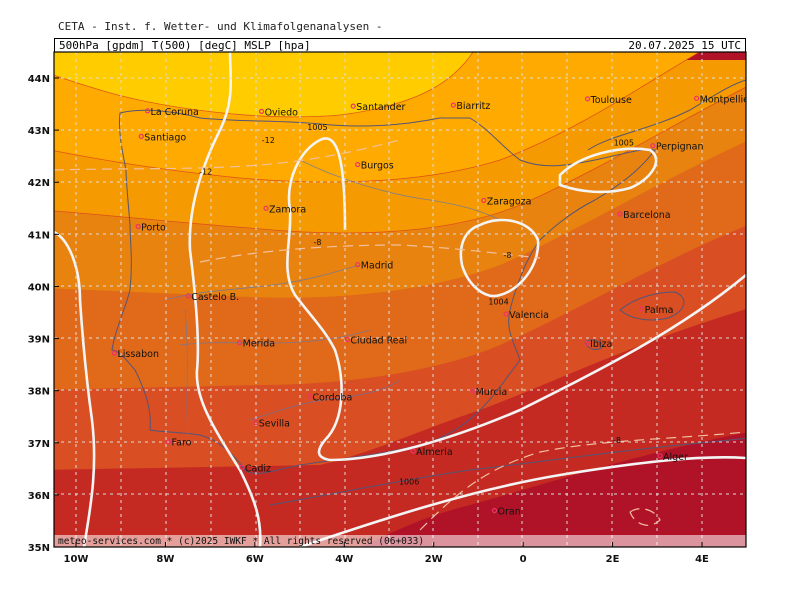 The width and height of the screenshot is (800, 600). What do you see at coordinates (488, 392) in the screenshot?
I see `city-murcia: Murcia` at bounding box center [488, 392].